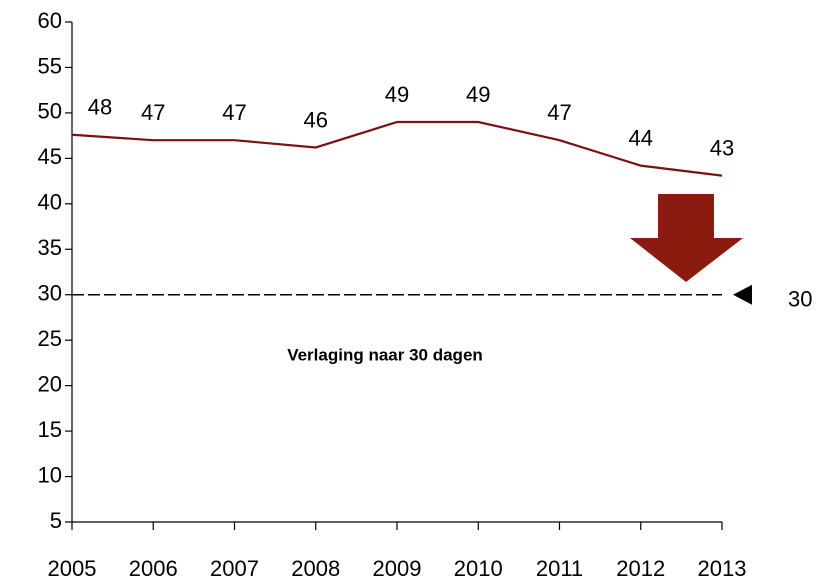 The width and height of the screenshot is (822, 584). I want to click on y-tick-label: 10, so click(50, 474).